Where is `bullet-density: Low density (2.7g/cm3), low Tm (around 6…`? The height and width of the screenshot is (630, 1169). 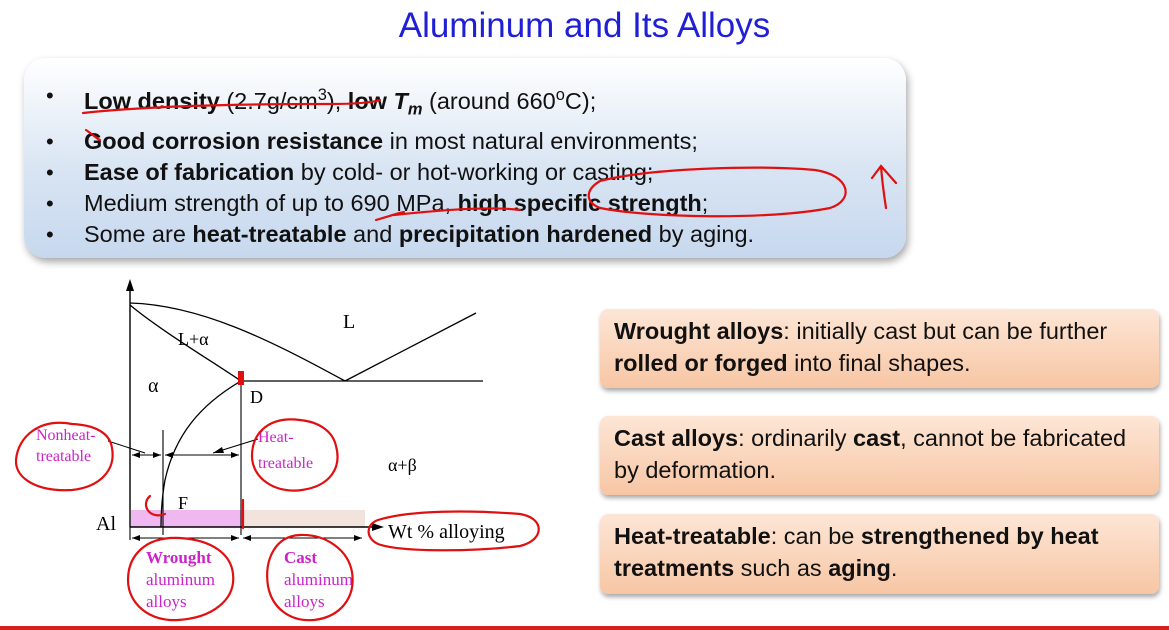
bullet-density: Low density (2.7g/cm3), low Tm (around 6… is located at coordinates (476, 103).